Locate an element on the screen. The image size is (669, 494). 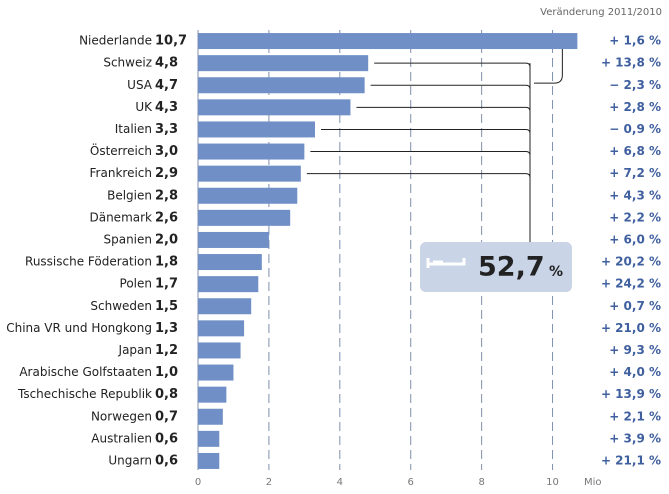
x-unit: Mio is located at coordinates (593, 482).